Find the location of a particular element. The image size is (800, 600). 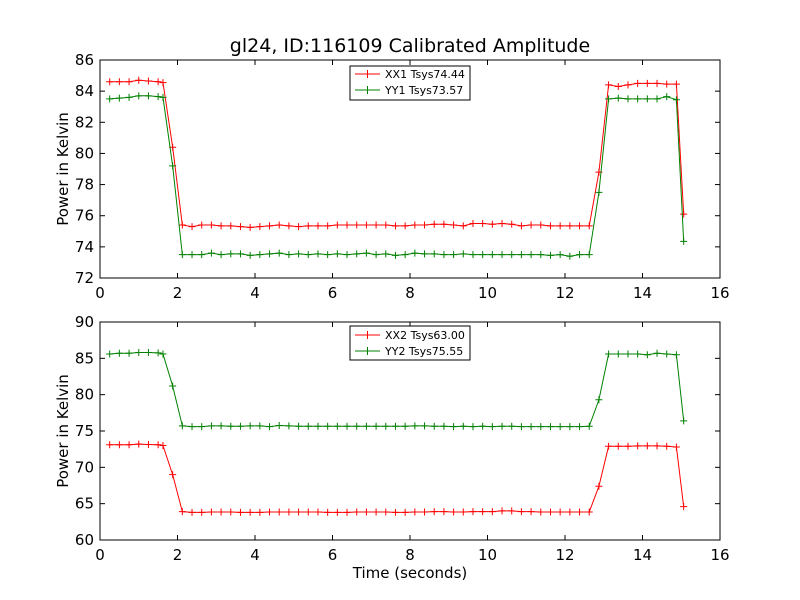

x-tick-label: 8 is located at coordinates (410, 293).